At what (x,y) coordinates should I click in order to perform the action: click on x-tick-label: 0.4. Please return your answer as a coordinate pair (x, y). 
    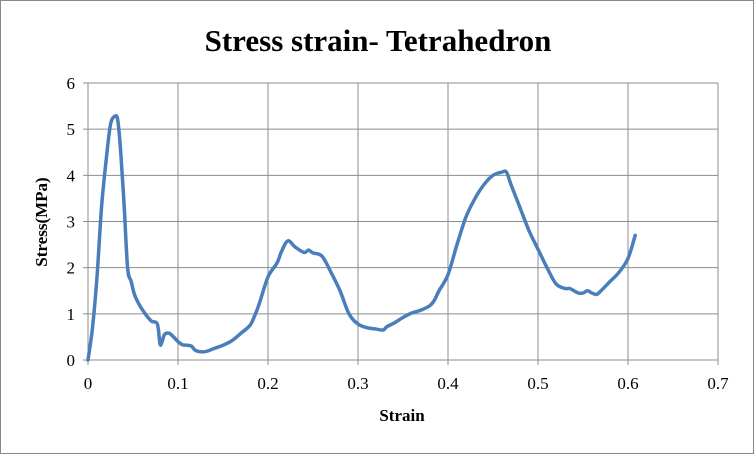
    Looking at the image, I should click on (448, 383).